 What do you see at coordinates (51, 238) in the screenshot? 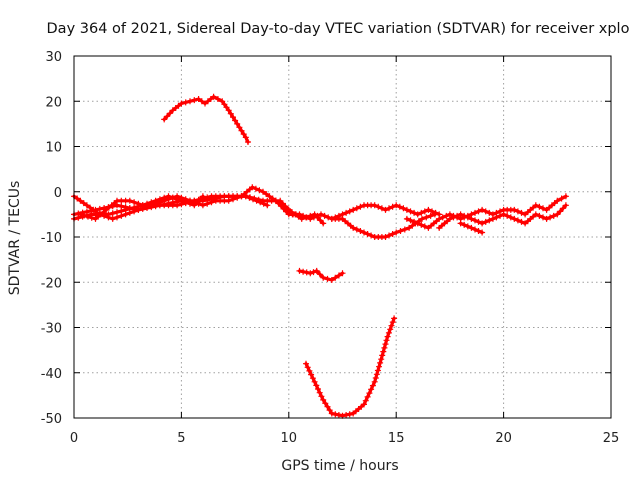
I see `y-tick-label: -10` at bounding box center [51, 238].